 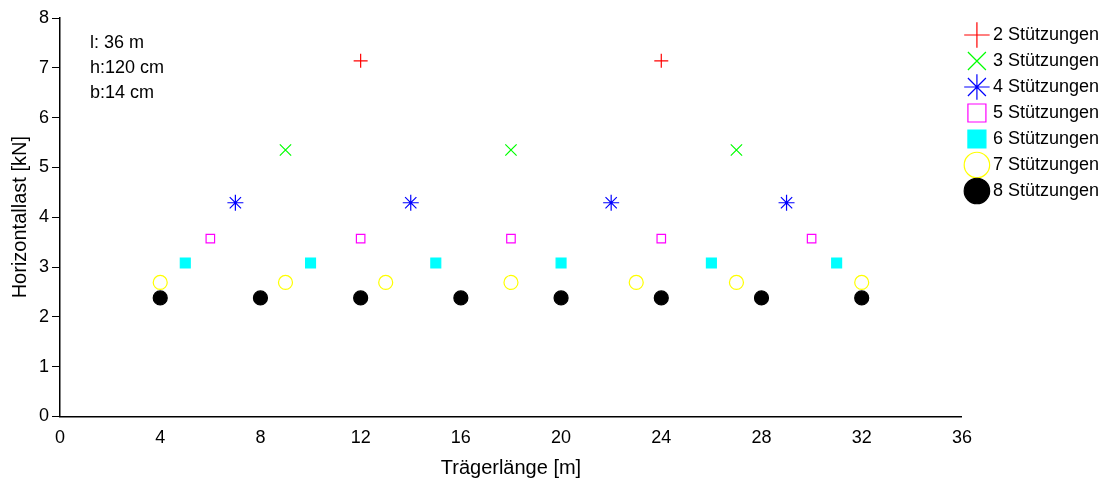 What do you see at coordinates (1046, 111) in the screenshot?
I see `legend-label: 5 Stützungen` at bounding box center [1046, 111].